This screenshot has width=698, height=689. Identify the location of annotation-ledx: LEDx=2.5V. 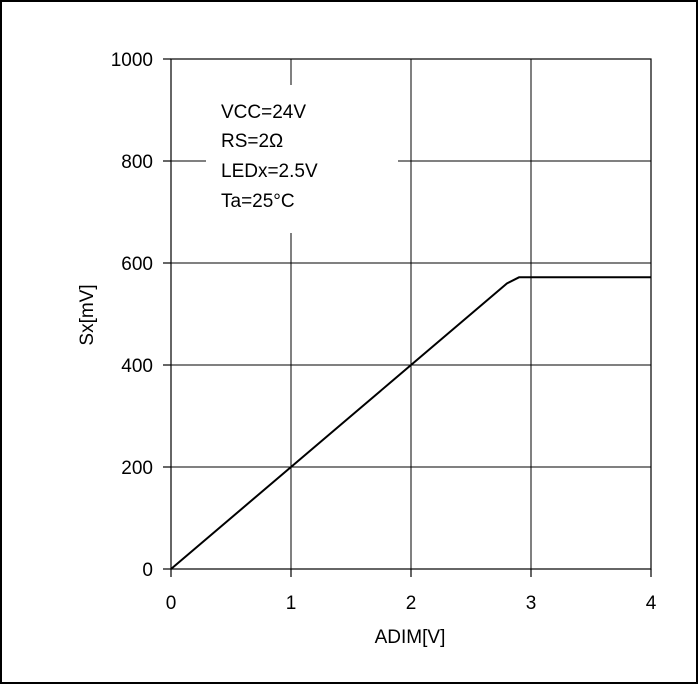
(269, 171).